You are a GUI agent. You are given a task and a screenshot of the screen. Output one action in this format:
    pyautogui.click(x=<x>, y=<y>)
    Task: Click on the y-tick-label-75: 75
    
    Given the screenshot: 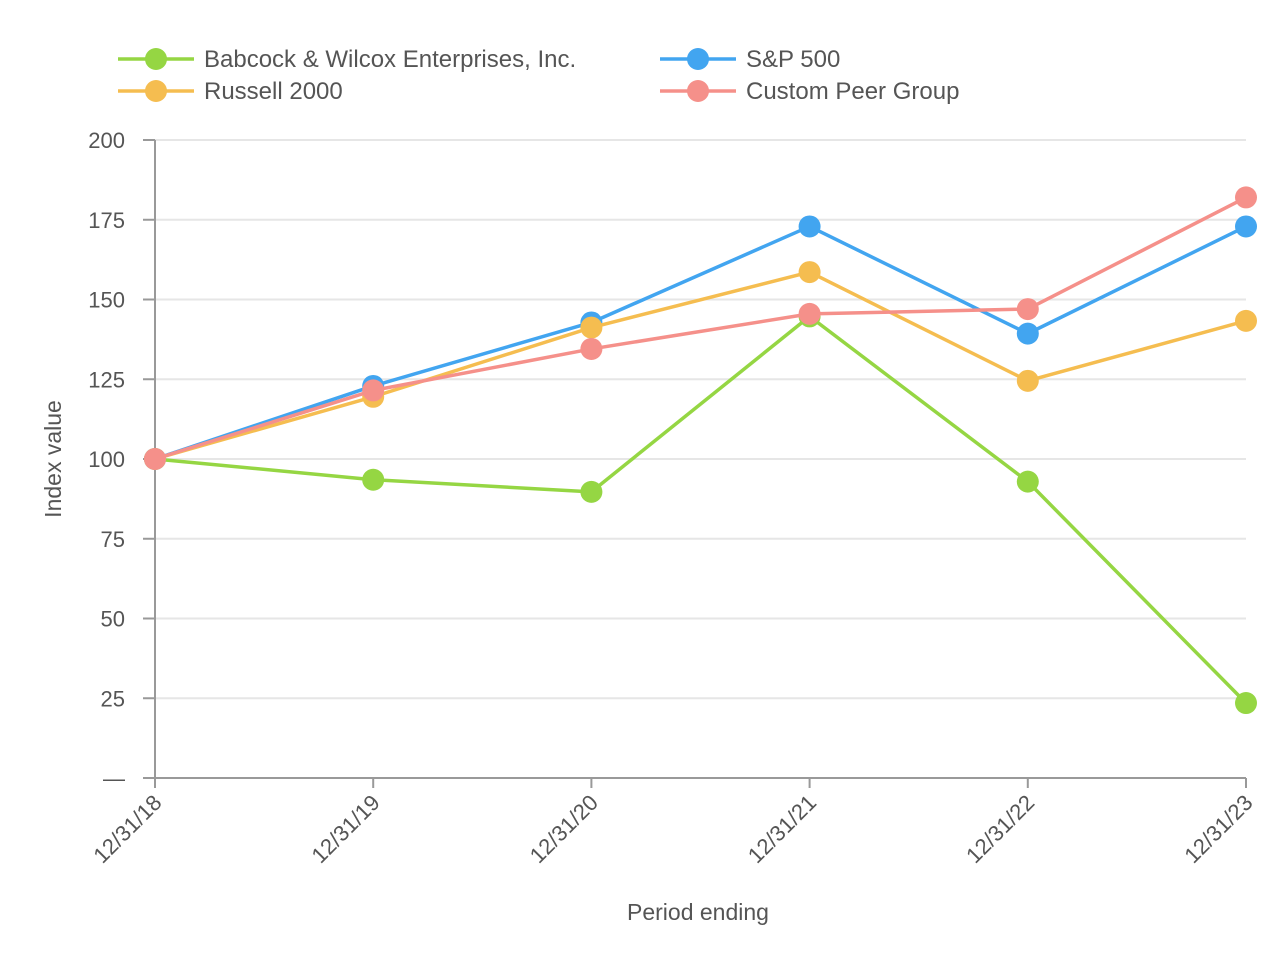 What is the action you would take?
    pyautogui.click(x=113, y=539)
    